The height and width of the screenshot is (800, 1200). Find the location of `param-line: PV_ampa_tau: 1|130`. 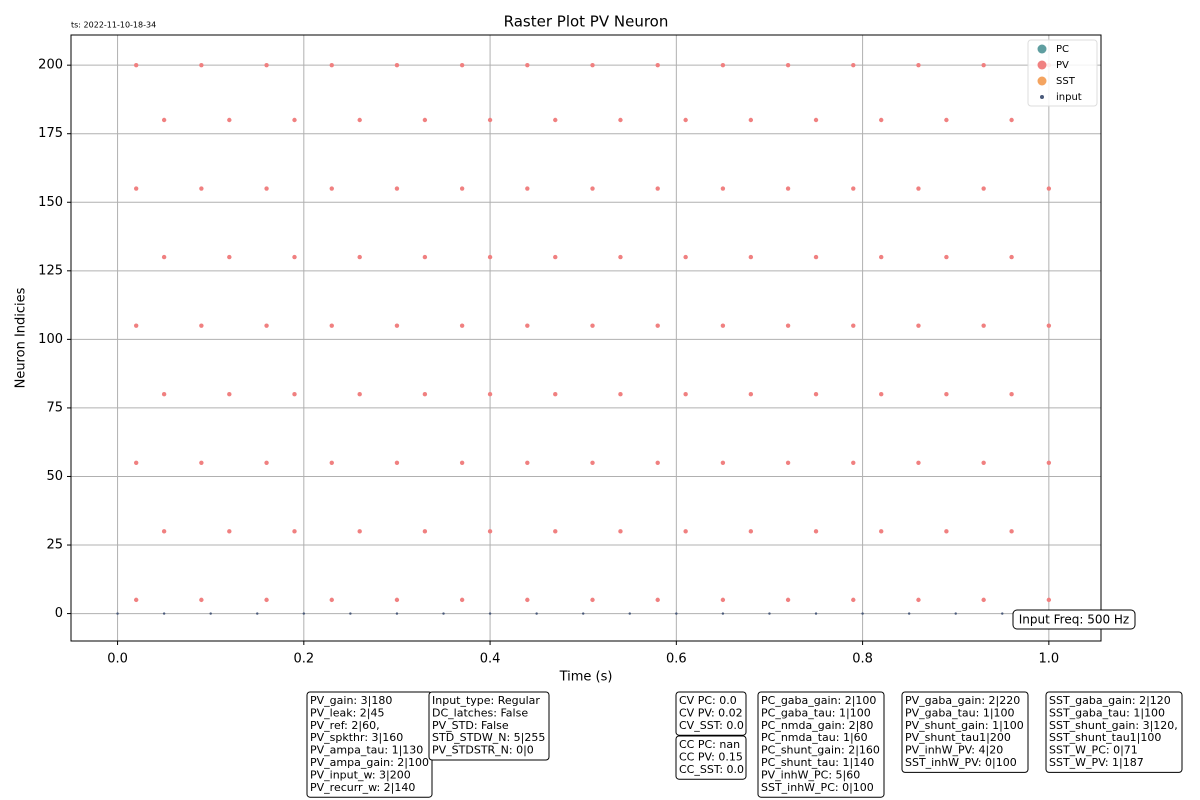

param-line: PV_ampa_tau: 1|130 is located at coordinates (366, 750).